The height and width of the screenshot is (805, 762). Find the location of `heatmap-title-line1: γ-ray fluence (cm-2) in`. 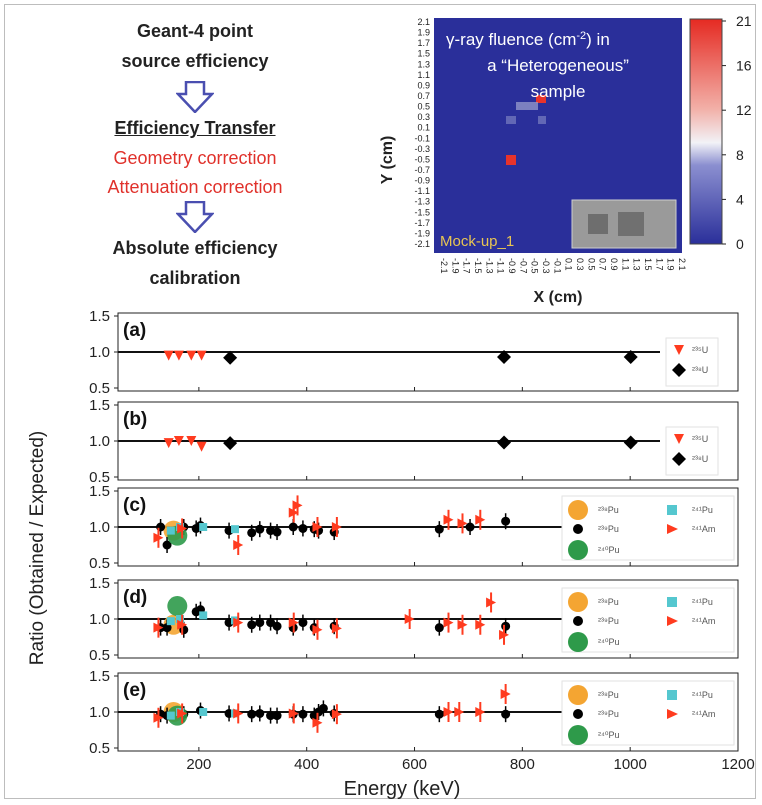

heatmap-title-line1: γ-ray fluence (cm-2) in is located at coordinates (528, 39).